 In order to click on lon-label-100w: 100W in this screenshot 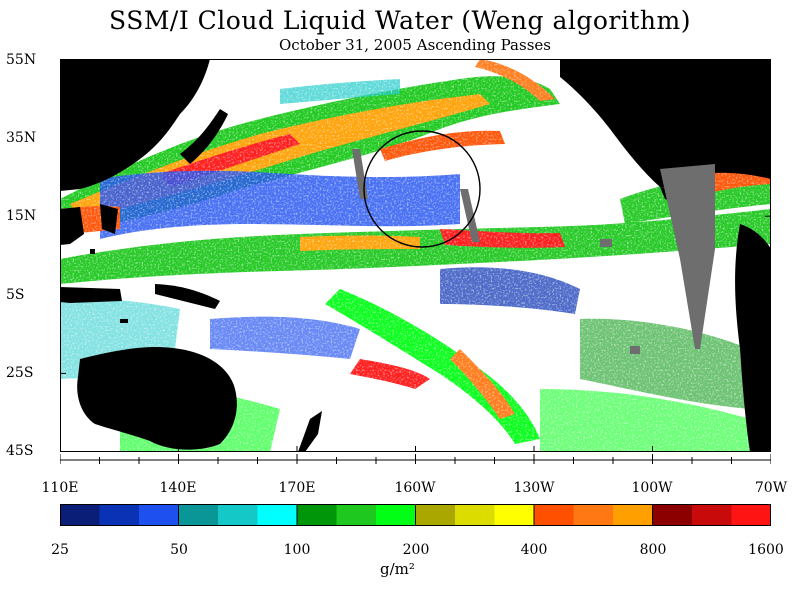, I will do `click(652, 488)`.